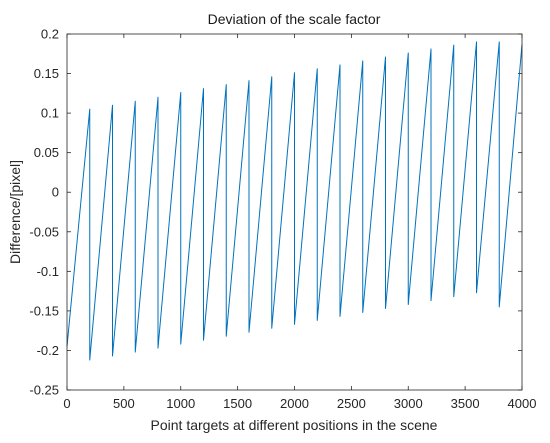  Describe the element at coordinates (294, 19) in the screenshot. I see `chart-title: Deviation of the scale factor` at that location.